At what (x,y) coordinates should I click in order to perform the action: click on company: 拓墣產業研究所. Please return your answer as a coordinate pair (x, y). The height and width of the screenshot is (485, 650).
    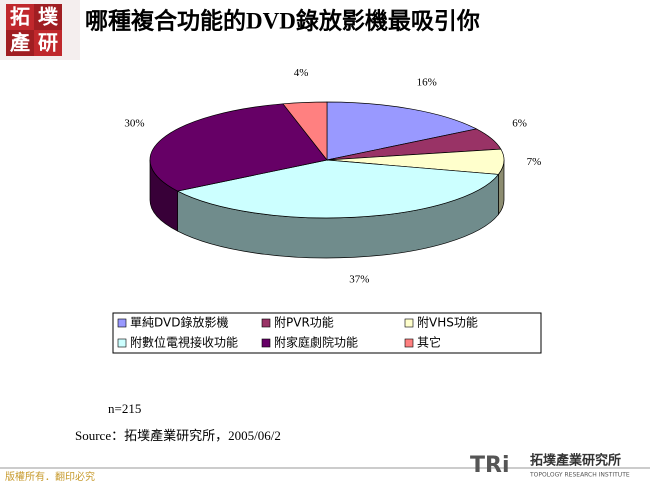
    Looking at the image, I should click on (575, 461).